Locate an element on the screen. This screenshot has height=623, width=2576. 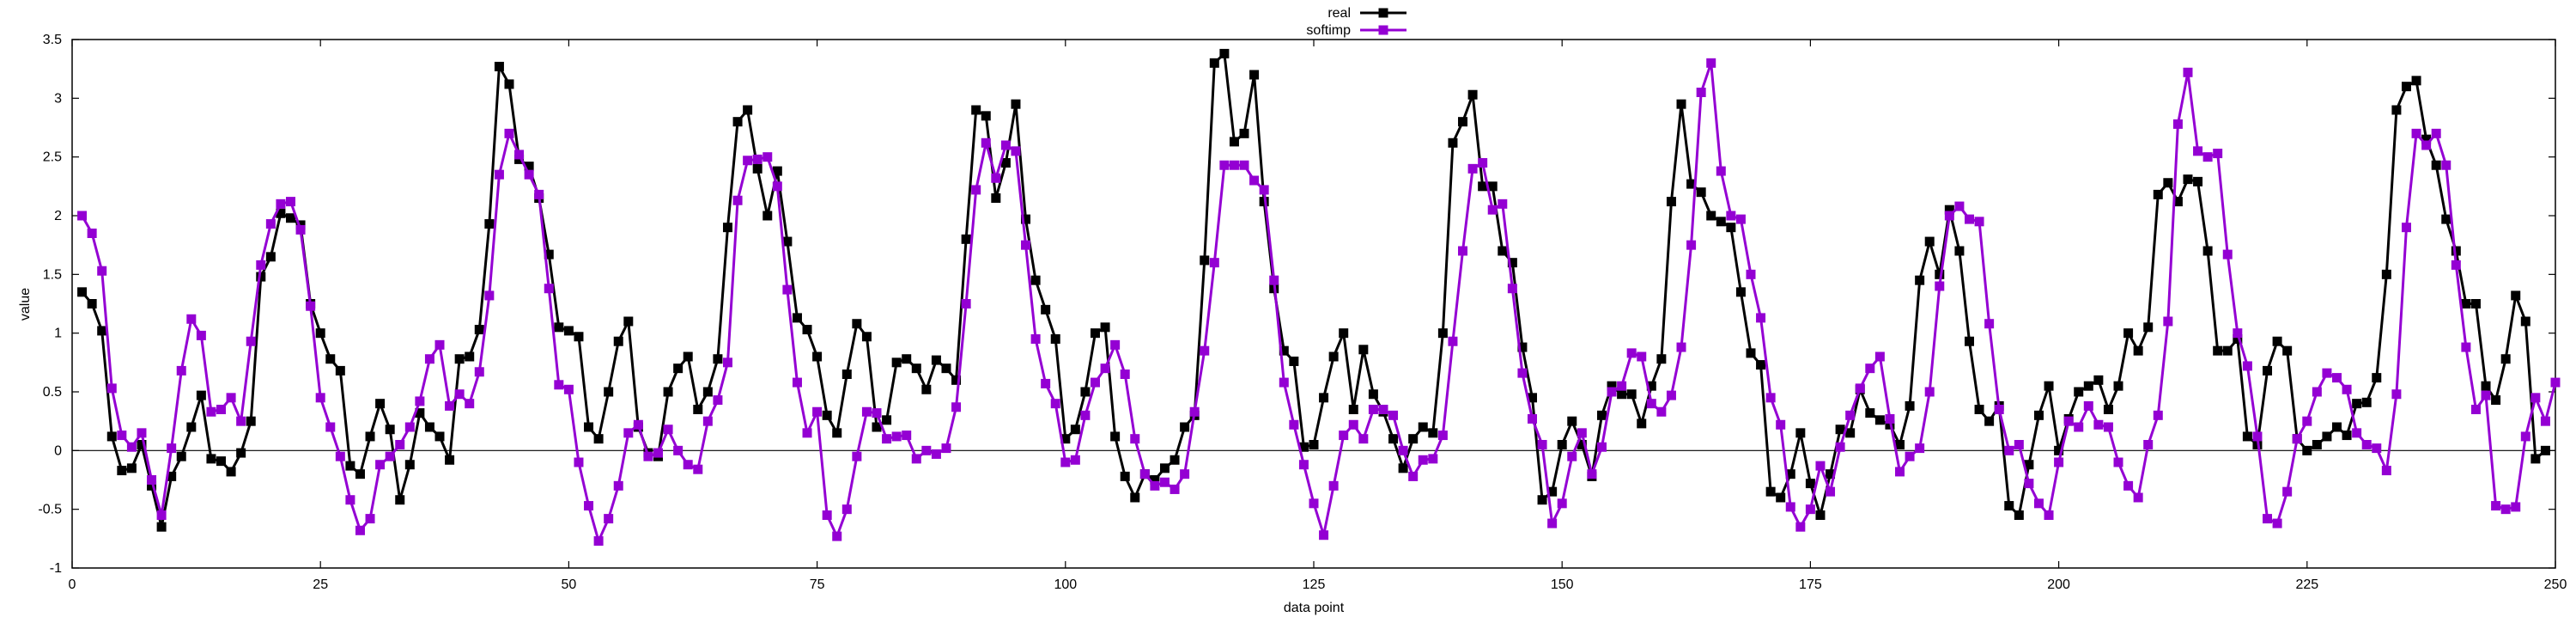
y-tick-label-0: -1 is located at coordinates (56, 568).